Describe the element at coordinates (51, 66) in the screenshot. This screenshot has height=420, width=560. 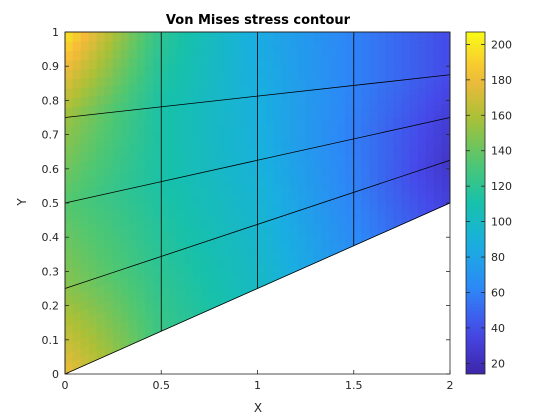
I see `y-tick-label: 0.9` at that location.